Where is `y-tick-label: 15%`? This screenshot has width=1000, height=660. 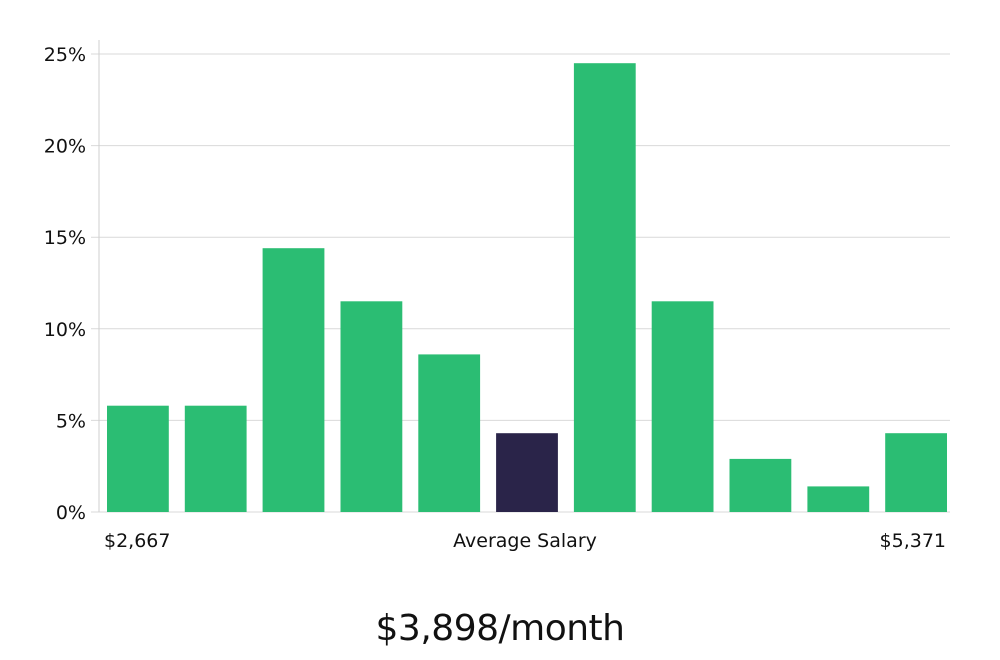
y-tick-label: 15% is located at coordinates (65, 238).